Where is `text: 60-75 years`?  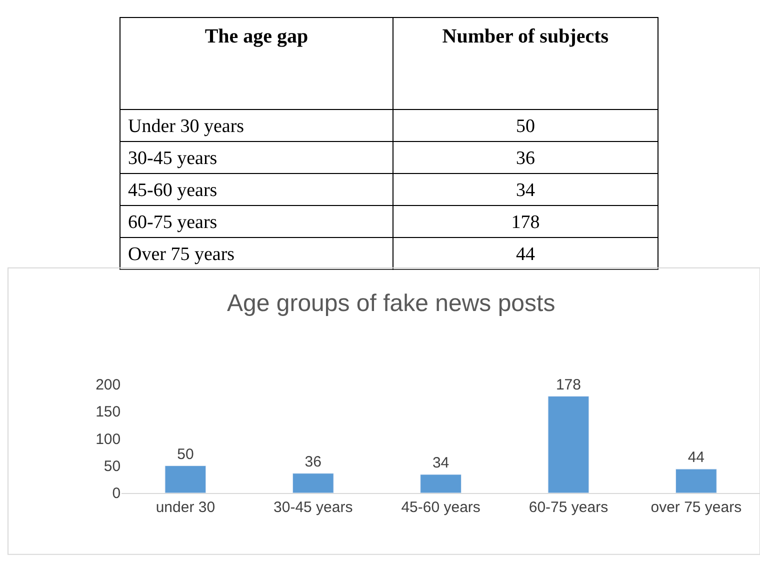
text: 60-75 years is located at coordinates (173, 222).